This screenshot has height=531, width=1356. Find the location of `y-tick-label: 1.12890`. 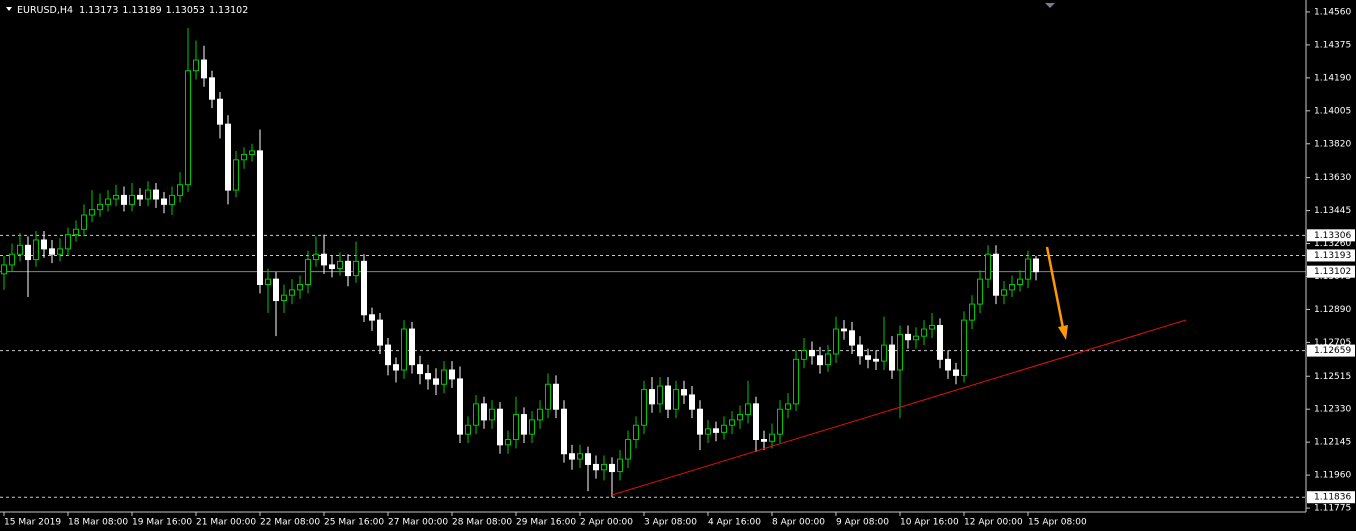

y-tick-label: 1.12890 is located at coordinates (1332, 310).